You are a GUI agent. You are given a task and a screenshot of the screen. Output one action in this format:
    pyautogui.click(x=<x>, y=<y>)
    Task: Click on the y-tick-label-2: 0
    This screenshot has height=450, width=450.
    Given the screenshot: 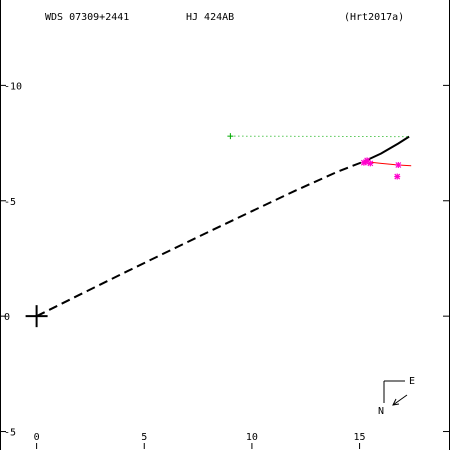 What is the action you would take?
    pyautogui.click(x=7, y=317)
    